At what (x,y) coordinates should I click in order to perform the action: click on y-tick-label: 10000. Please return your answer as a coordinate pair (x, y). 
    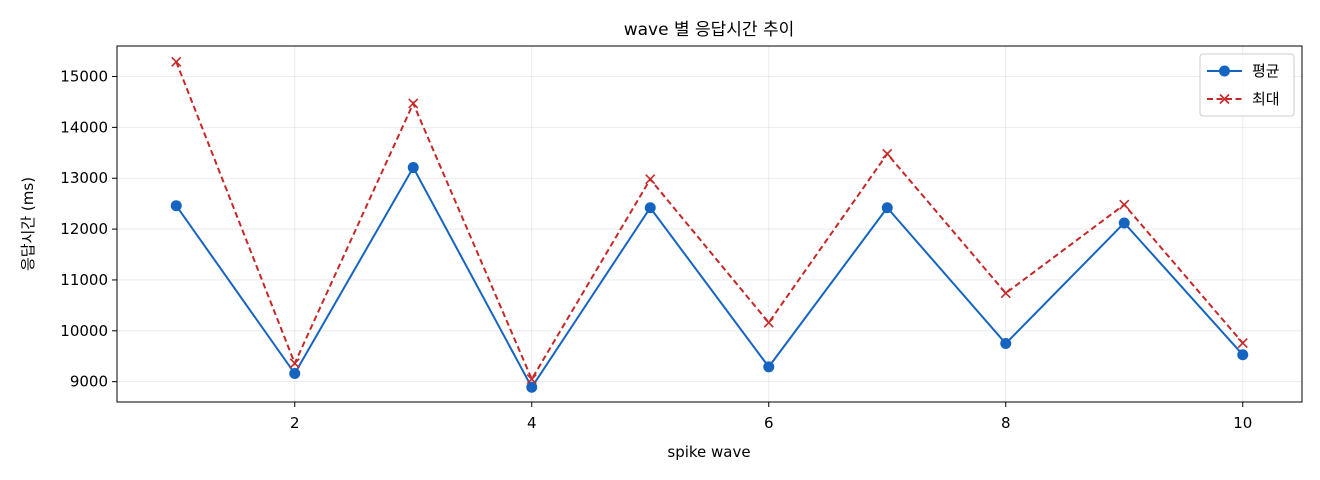
    Looking at the image, I should click on (84, 331).